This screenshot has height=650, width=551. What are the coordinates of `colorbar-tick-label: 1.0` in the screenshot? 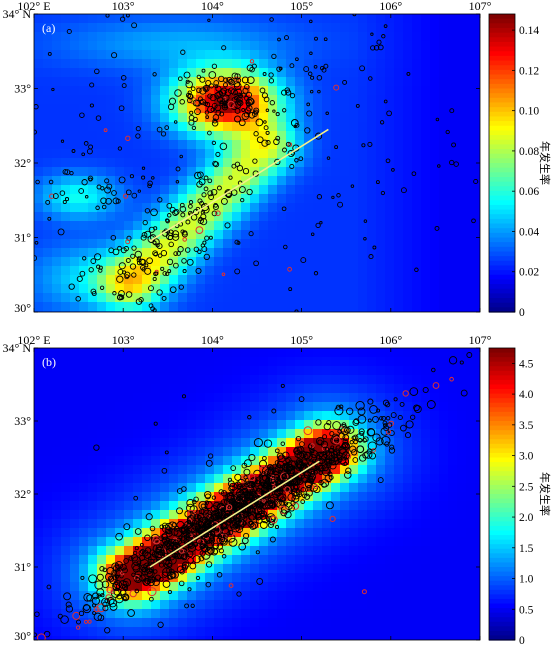 It's located at (526, 580).